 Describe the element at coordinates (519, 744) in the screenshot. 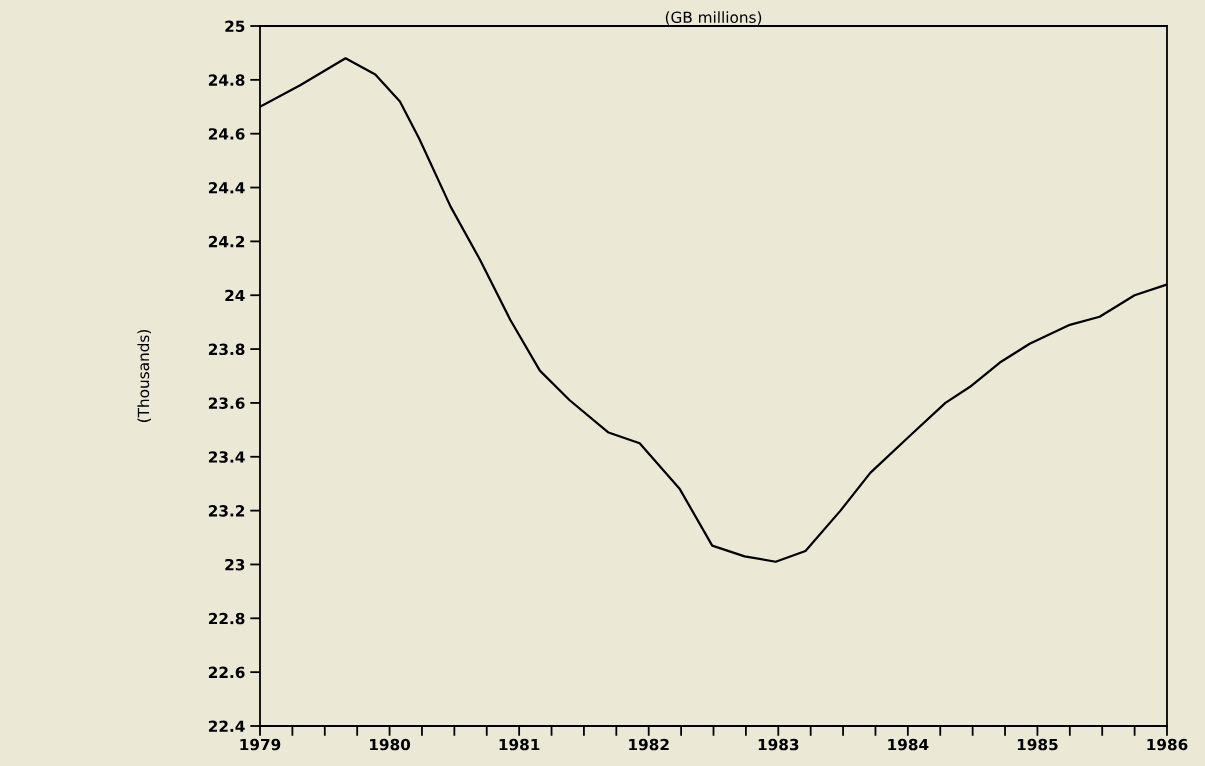

I see `x-tick-label: 1981` at that location.